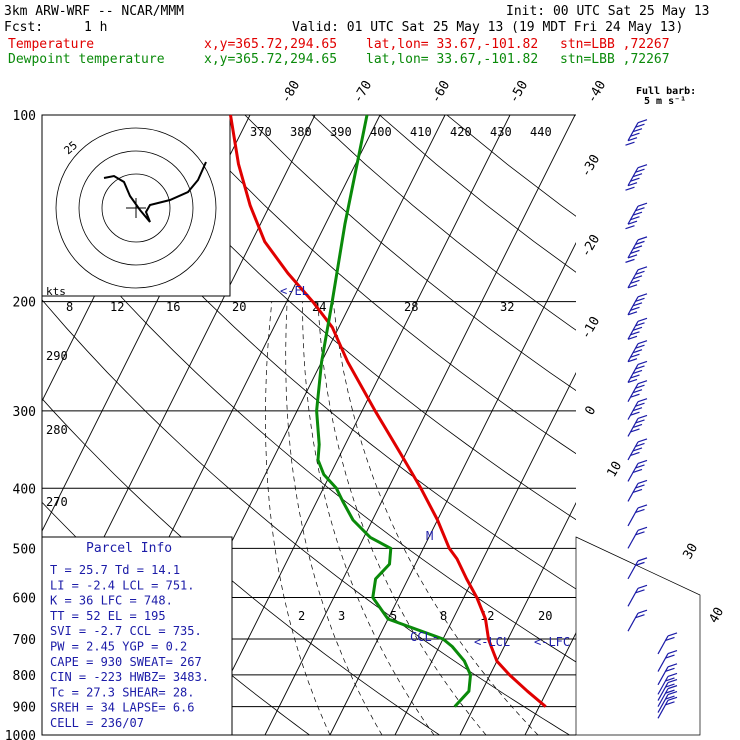 The image size is (740, 740). I want to click on parcel-info-row: SVI = -2.7 CCL = 735., so click(126, 631).